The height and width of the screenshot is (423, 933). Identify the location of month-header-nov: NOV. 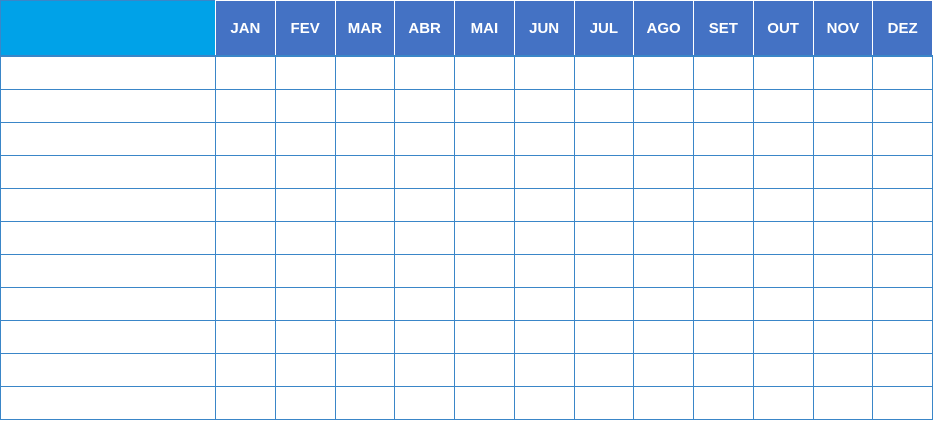
(843, 28).